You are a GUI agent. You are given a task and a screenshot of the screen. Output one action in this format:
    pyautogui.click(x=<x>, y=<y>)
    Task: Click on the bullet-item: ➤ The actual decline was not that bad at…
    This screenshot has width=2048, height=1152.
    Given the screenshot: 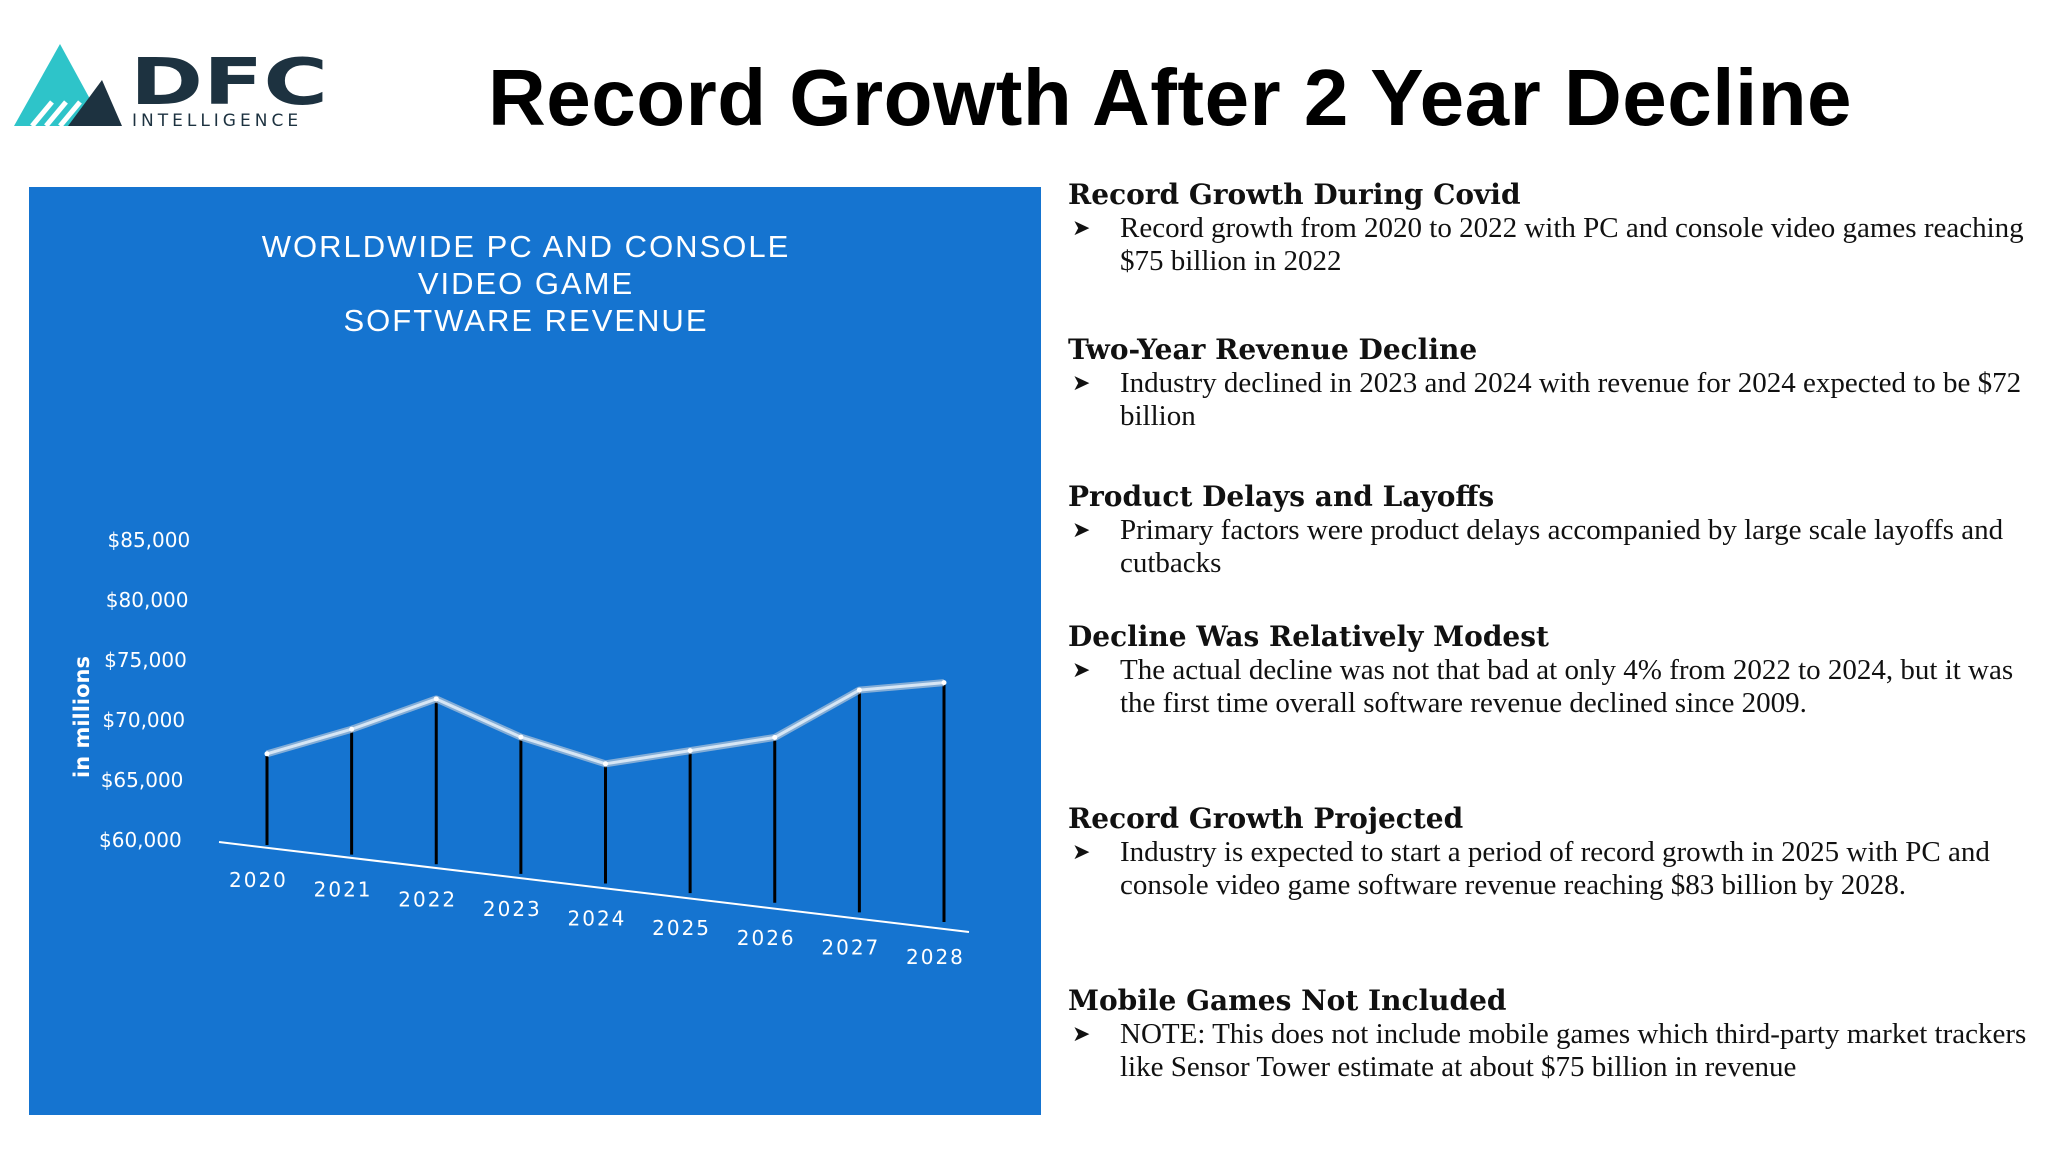 What is the action you would take?
    pyautogui.click(x=1548, y=687)
    